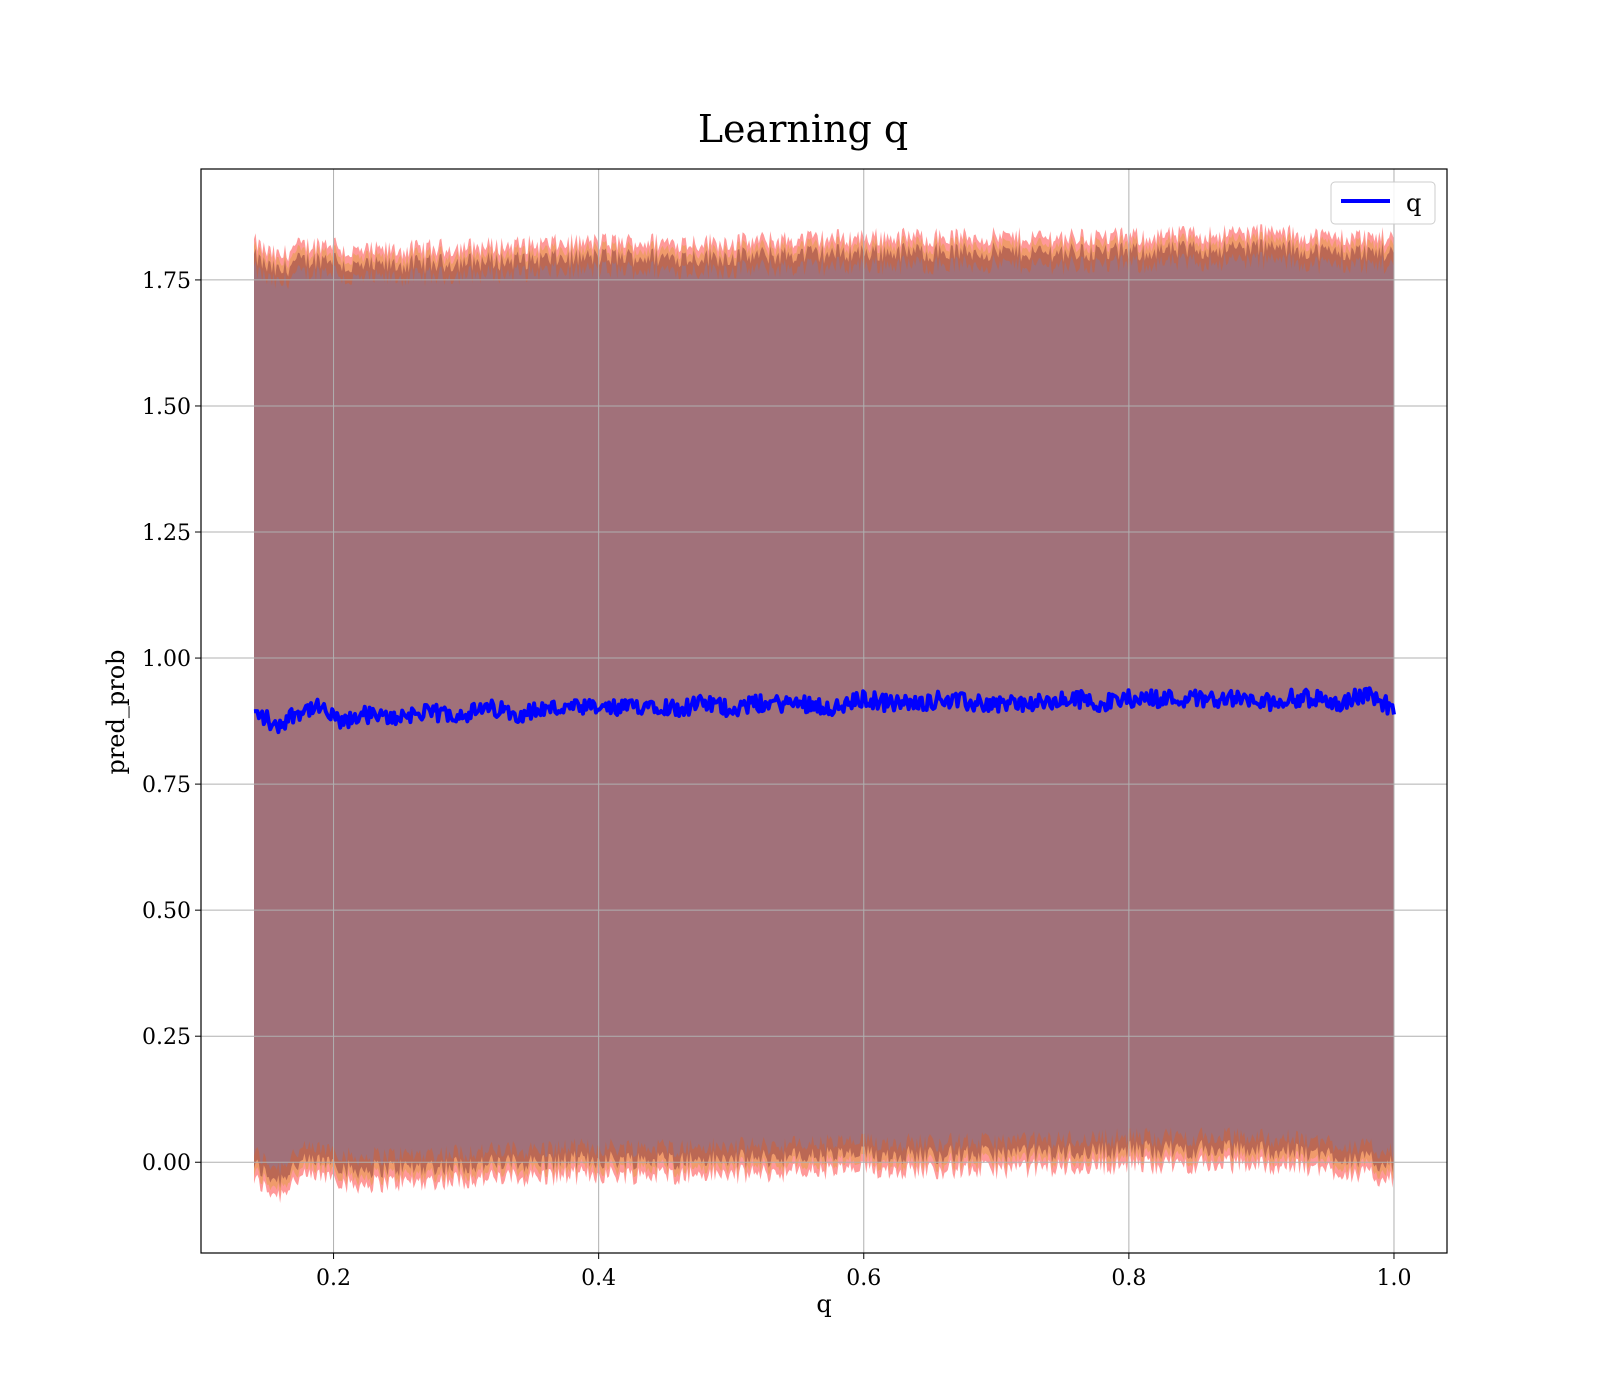  Describe the element at coordinates (1383, 203) in the screenshot. I see `legend: q` at that location.